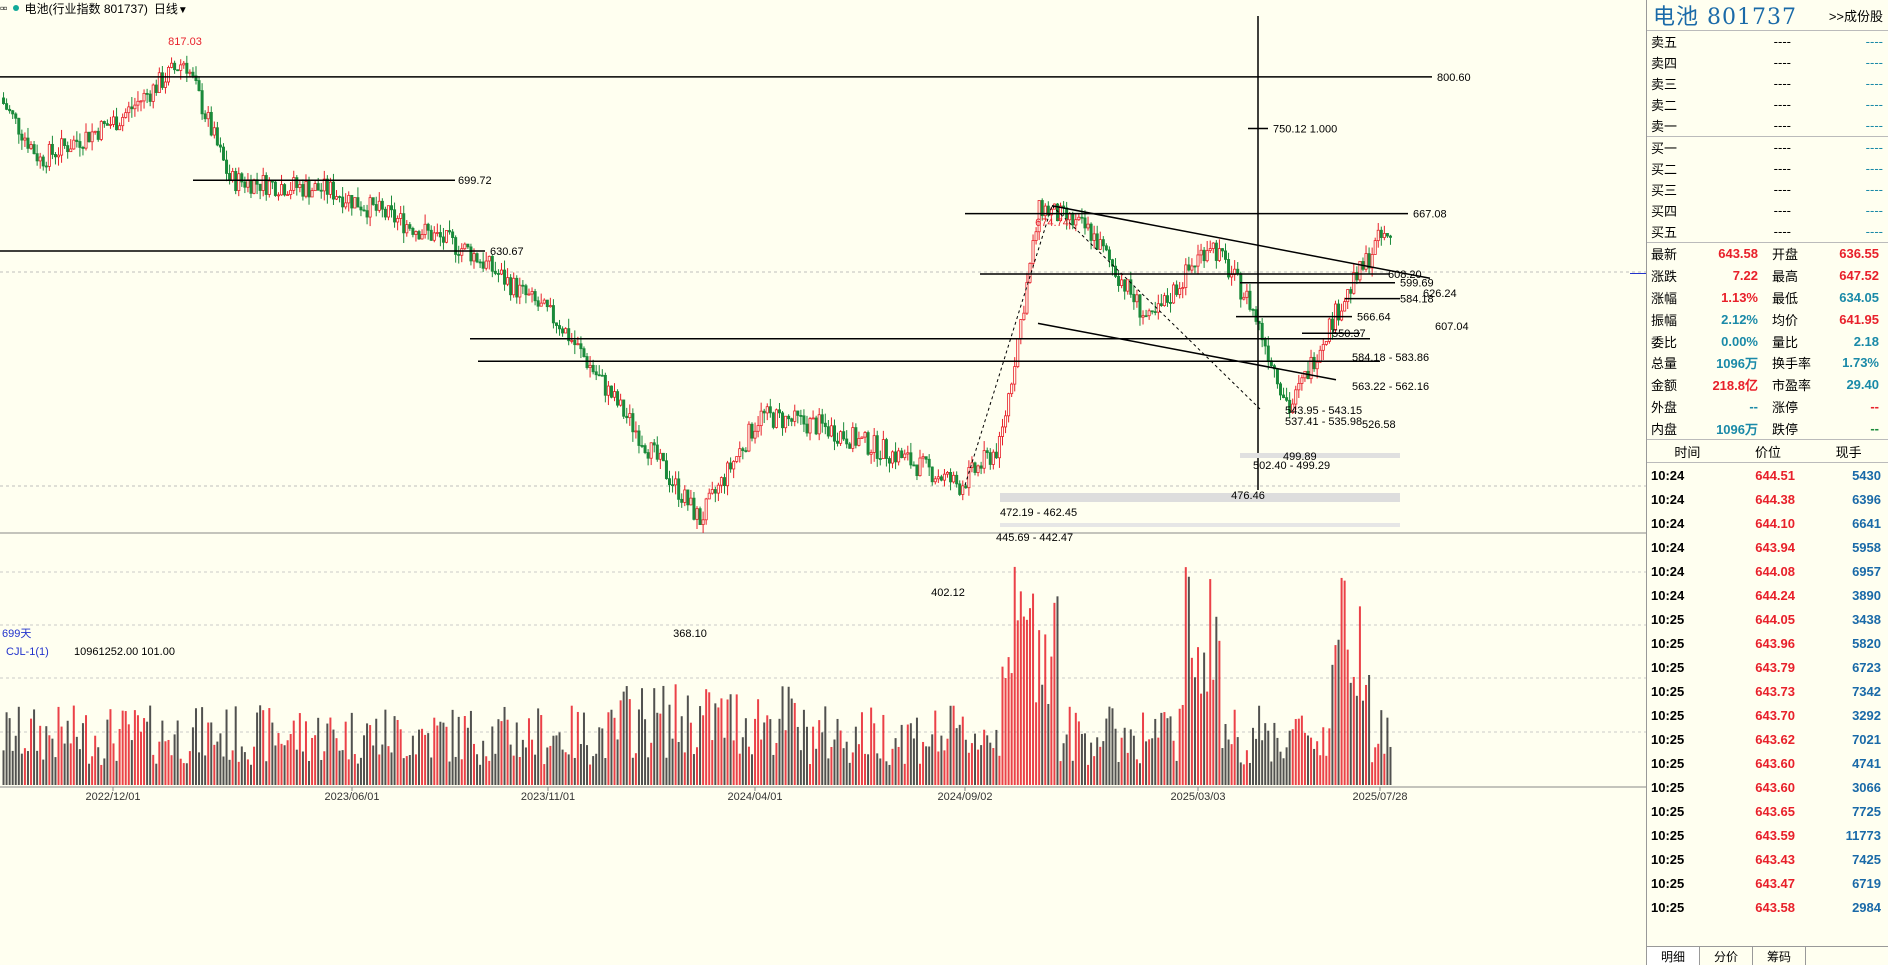  I want to click on tick-size: 5958, so click(1866, 547).